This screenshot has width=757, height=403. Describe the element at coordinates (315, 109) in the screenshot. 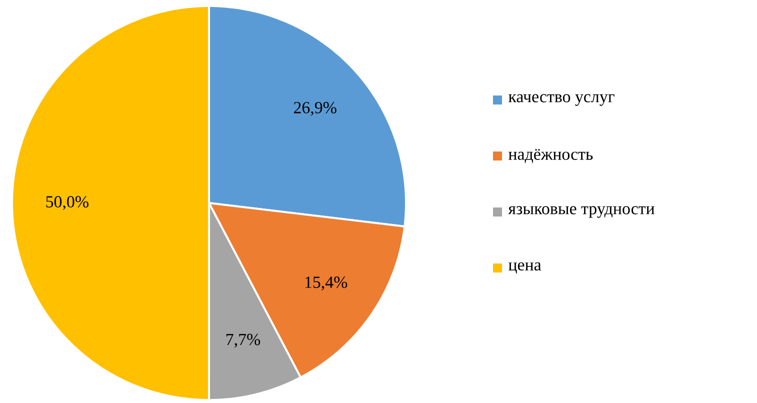

I see `data-label: 26,9%` at that location.